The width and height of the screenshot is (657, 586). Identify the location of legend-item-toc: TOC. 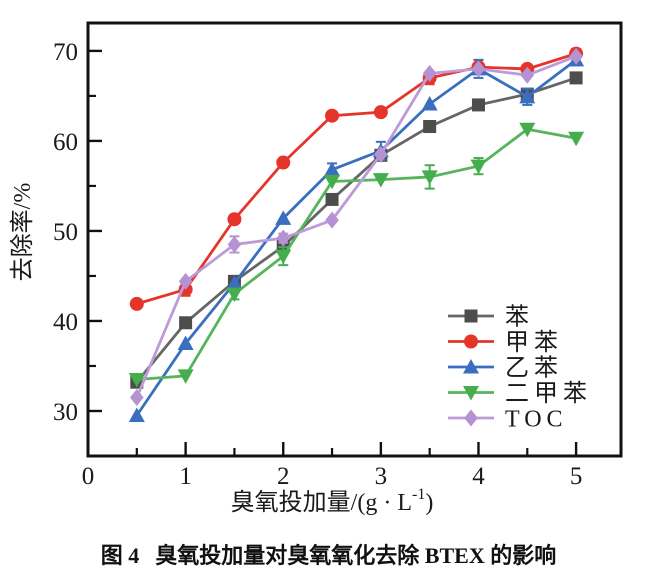
(508, 420).